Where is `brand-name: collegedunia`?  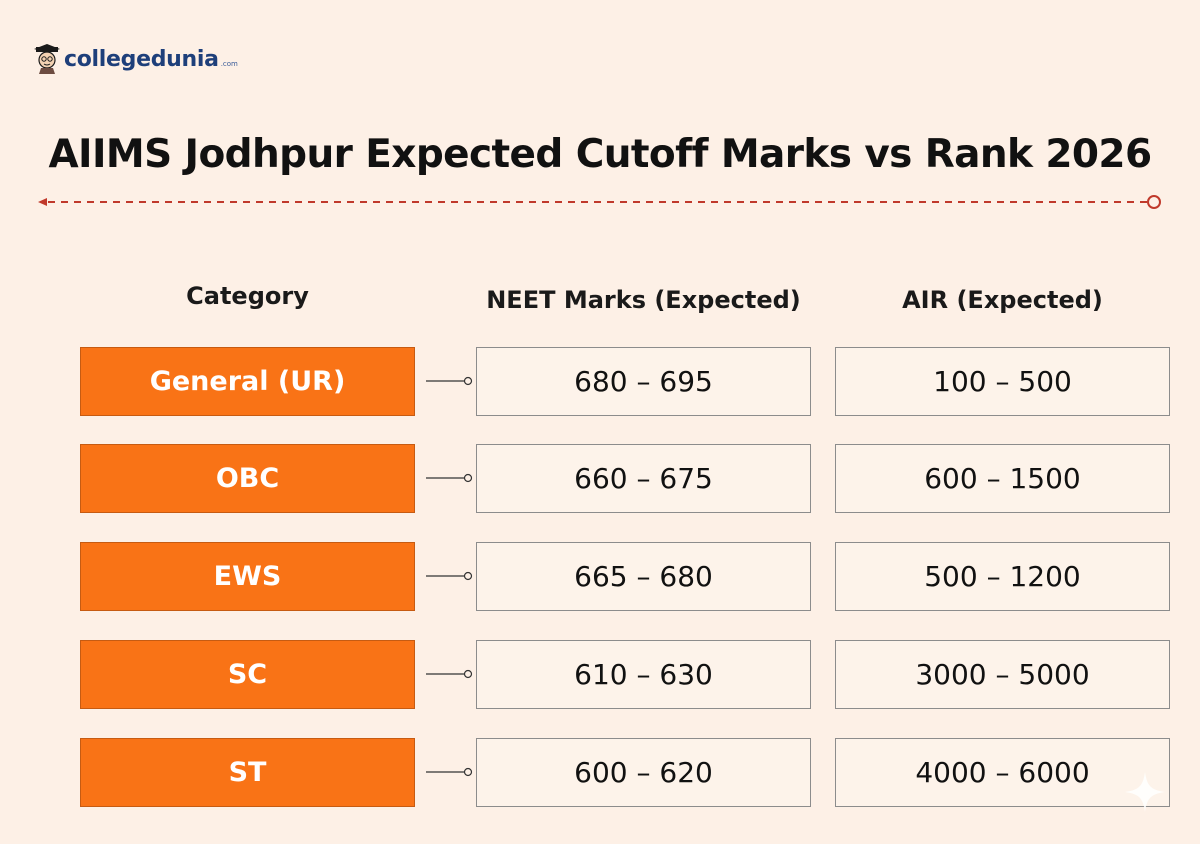
brand-name: collegedunia is located at coordinates (141, 59).